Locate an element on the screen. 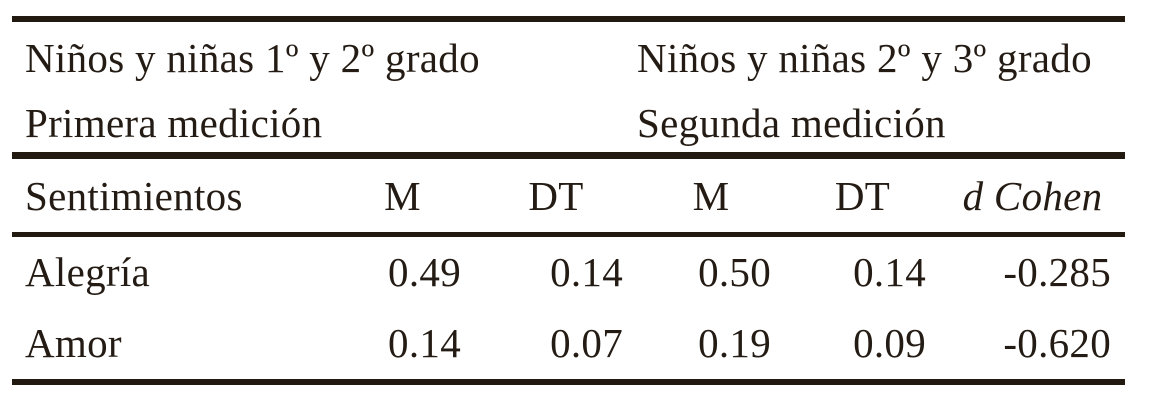  column-header-m-second: M is located at coordinates (711, 196).